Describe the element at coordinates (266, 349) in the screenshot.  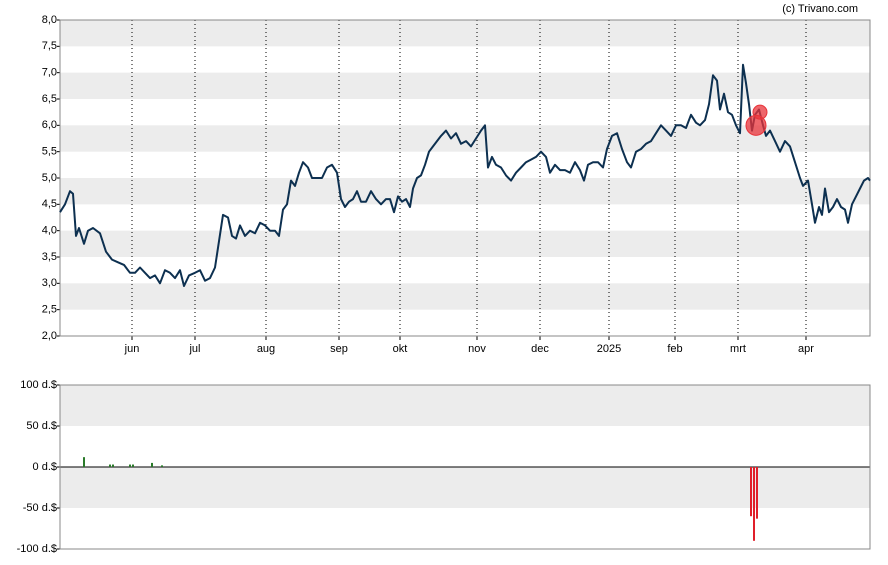
I see `x-tick-label: aug` at that location.